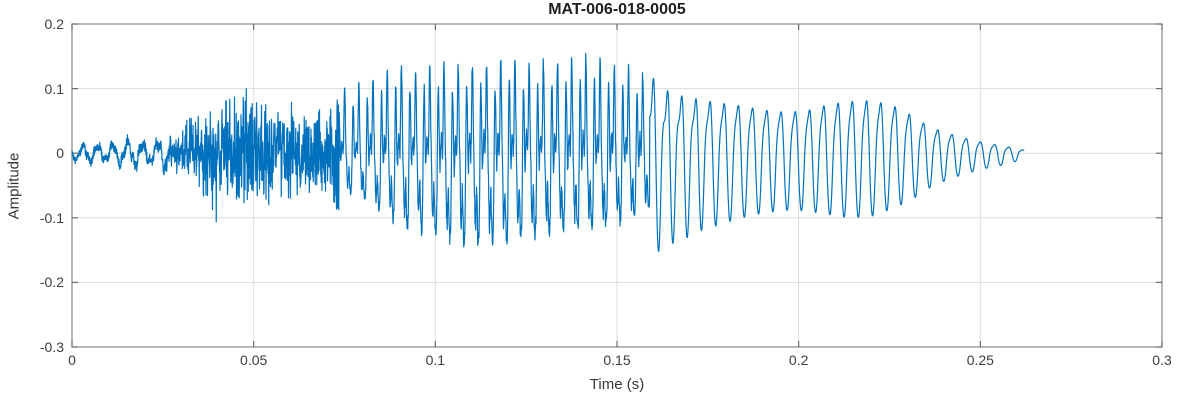  What do you see at coordinates (254, 360) in the screenshot?
I see `x-tick-label: 0.05` at bounding box center [254, 360].